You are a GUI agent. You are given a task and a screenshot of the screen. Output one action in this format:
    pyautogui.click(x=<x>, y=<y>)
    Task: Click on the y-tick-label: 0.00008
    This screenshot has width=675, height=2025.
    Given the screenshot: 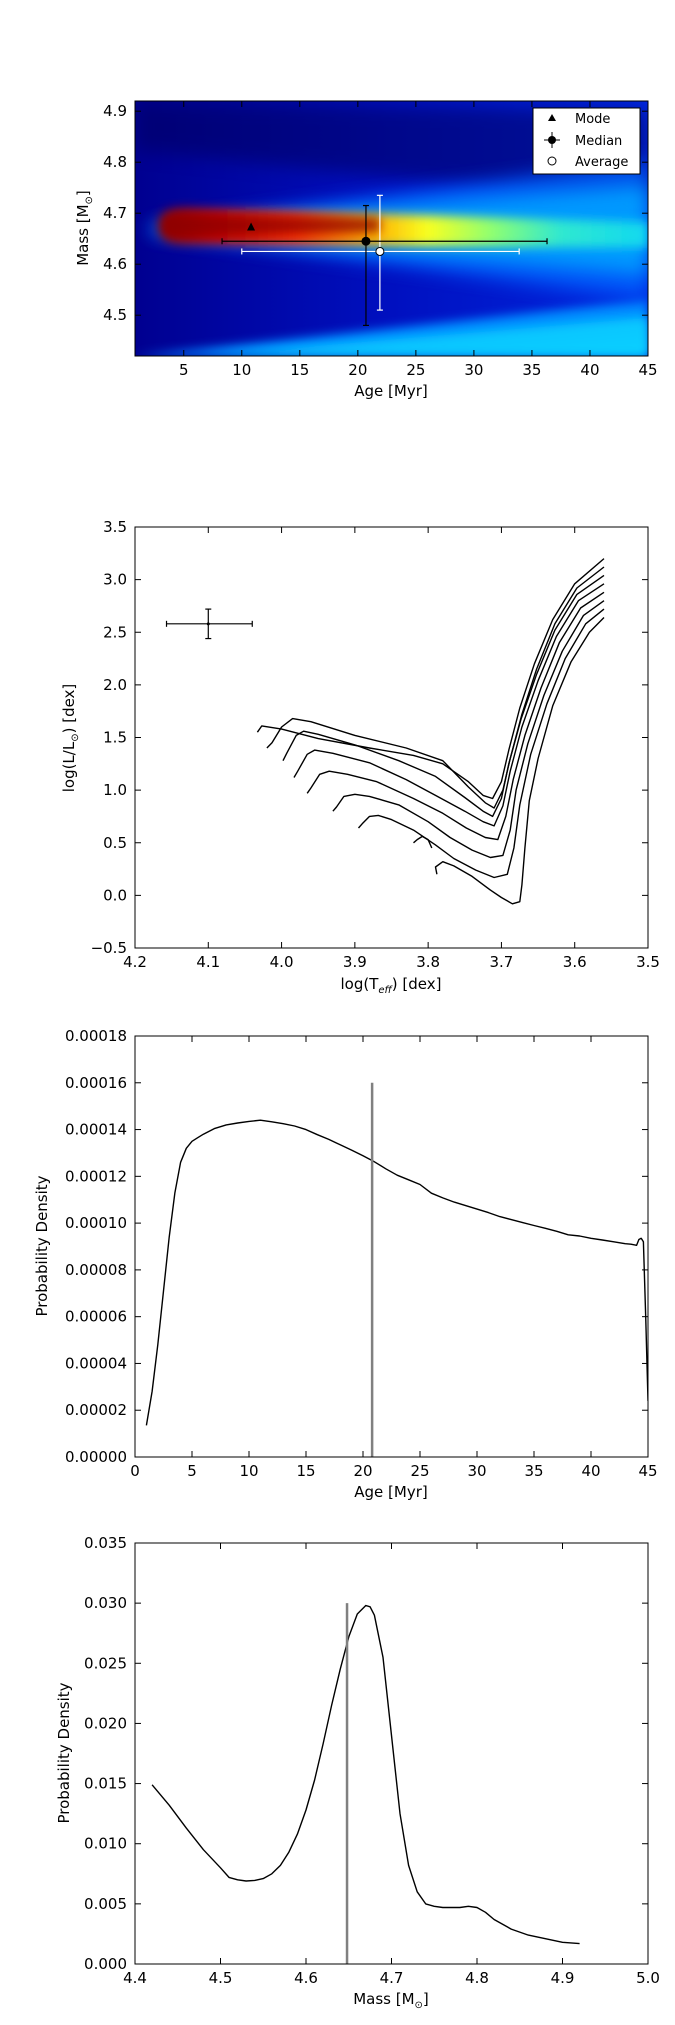 What is the action you would take?
    pyautogui.click(x=96, y=1270)
    